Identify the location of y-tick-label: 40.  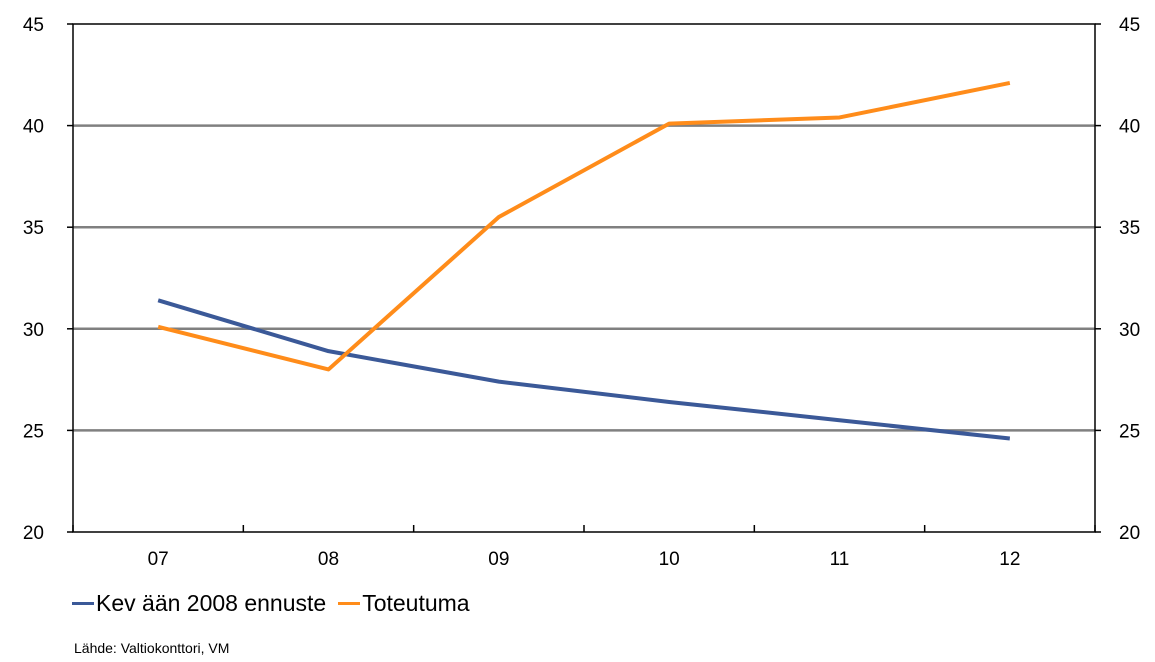
(33, 127).